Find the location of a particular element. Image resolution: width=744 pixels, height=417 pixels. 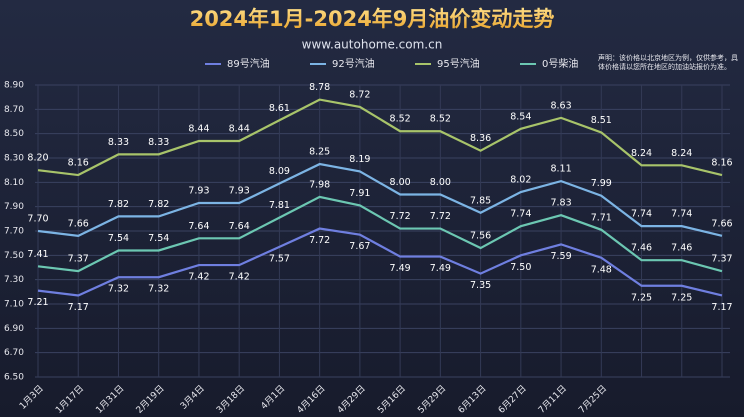

y-tick-label: 8.90 is located at coordinates (14, 86).